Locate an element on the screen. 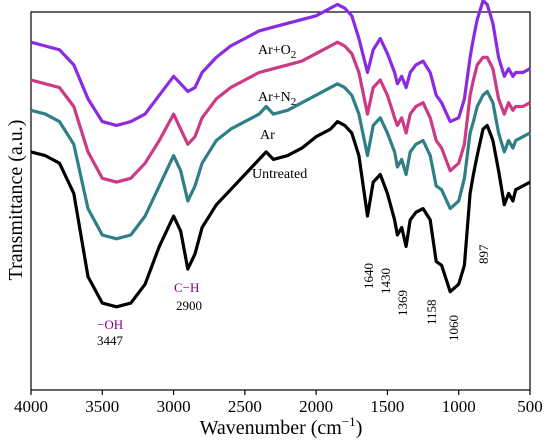  annotation-ch-label: C−H is located at coordinates (186, 287).